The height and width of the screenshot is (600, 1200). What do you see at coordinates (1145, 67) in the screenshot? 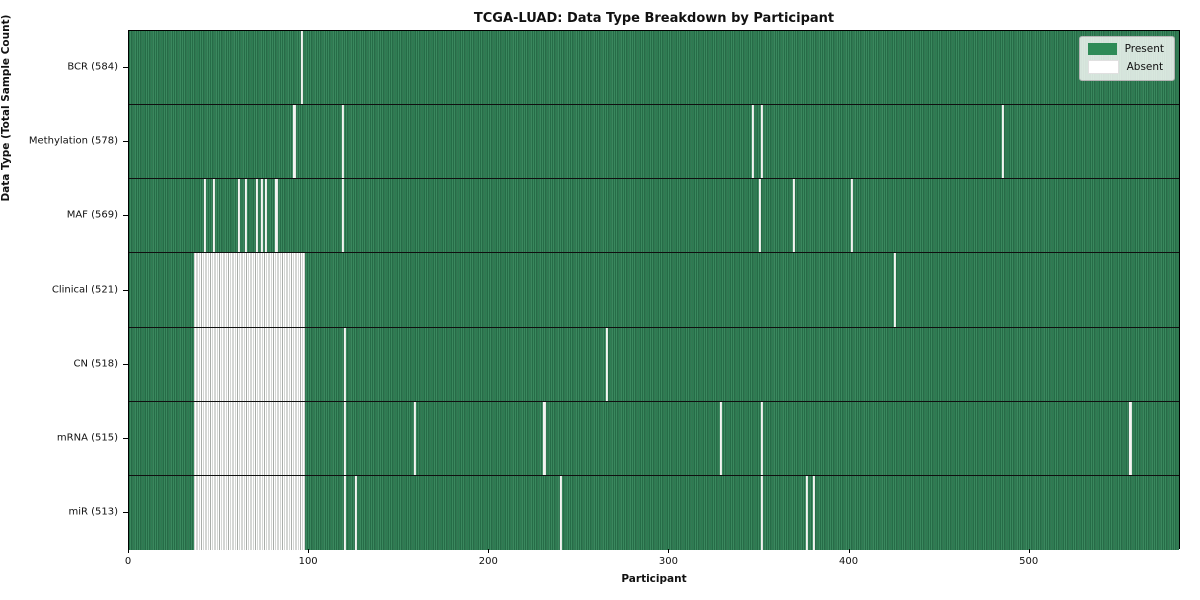
I see `legend-label: Absent` at bounding box center [1145, 67].